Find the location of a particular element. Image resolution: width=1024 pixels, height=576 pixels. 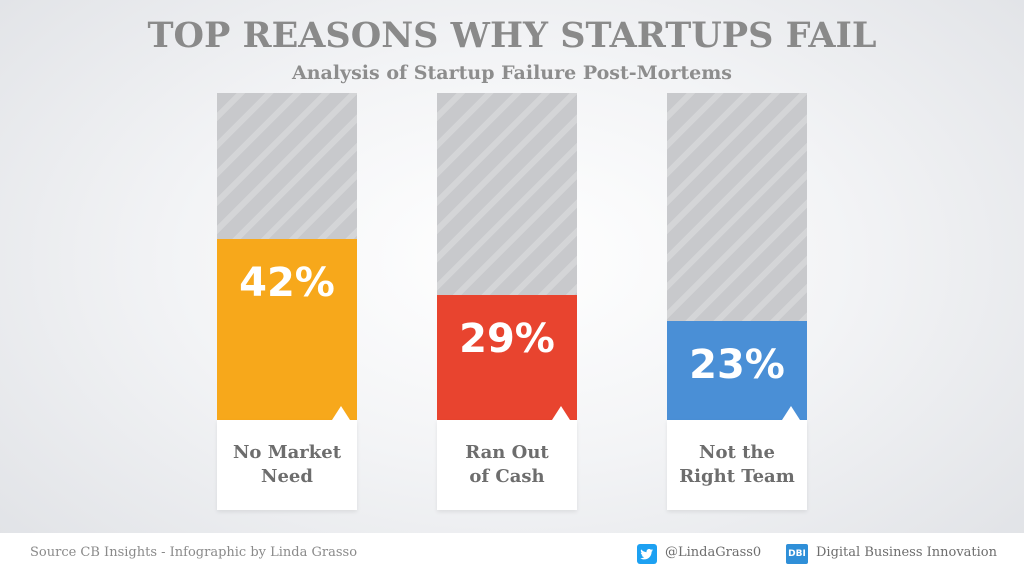

bar-value-label: 23% is located at coordinates (737, 365).